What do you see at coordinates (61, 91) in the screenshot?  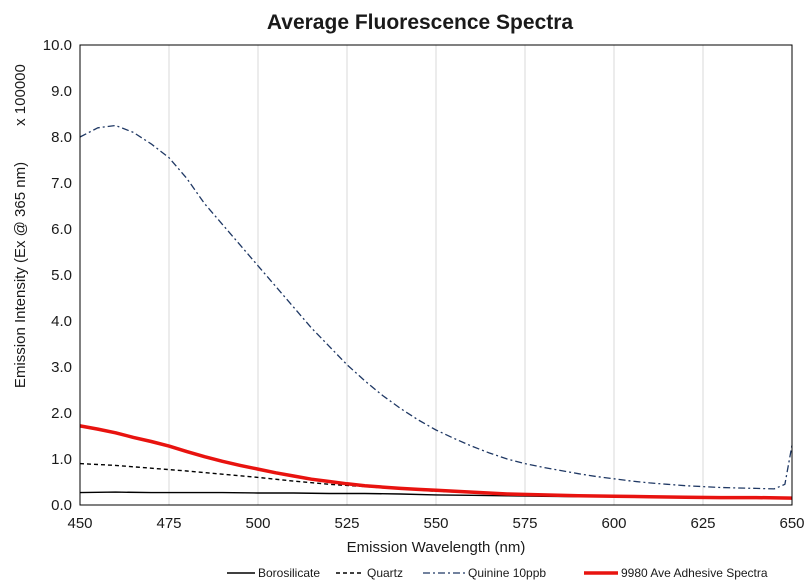 I see `y-tick-label: 9.0` at bounding box center [61, 91].